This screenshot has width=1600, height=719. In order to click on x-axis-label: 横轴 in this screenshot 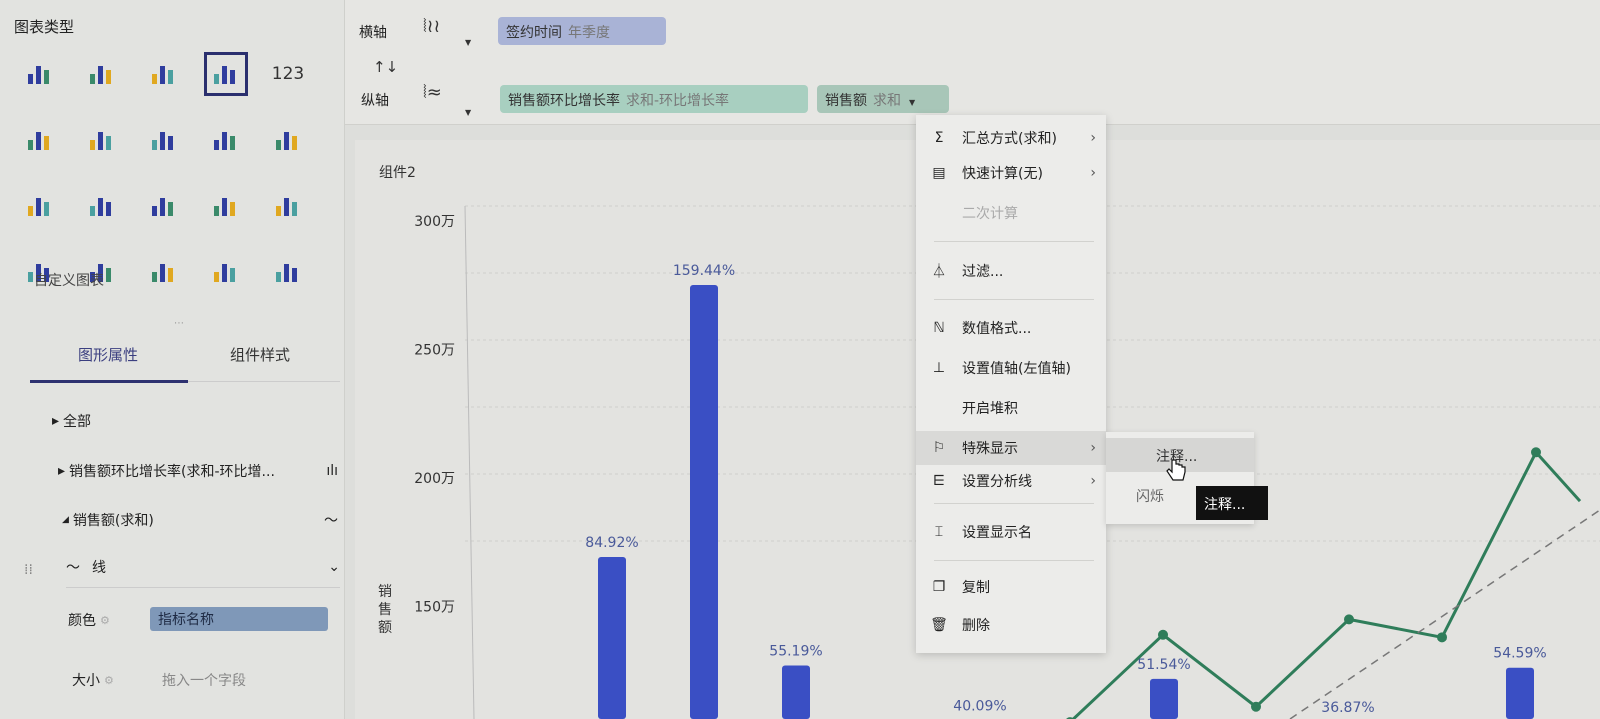, I will do `click(373, 33)`.